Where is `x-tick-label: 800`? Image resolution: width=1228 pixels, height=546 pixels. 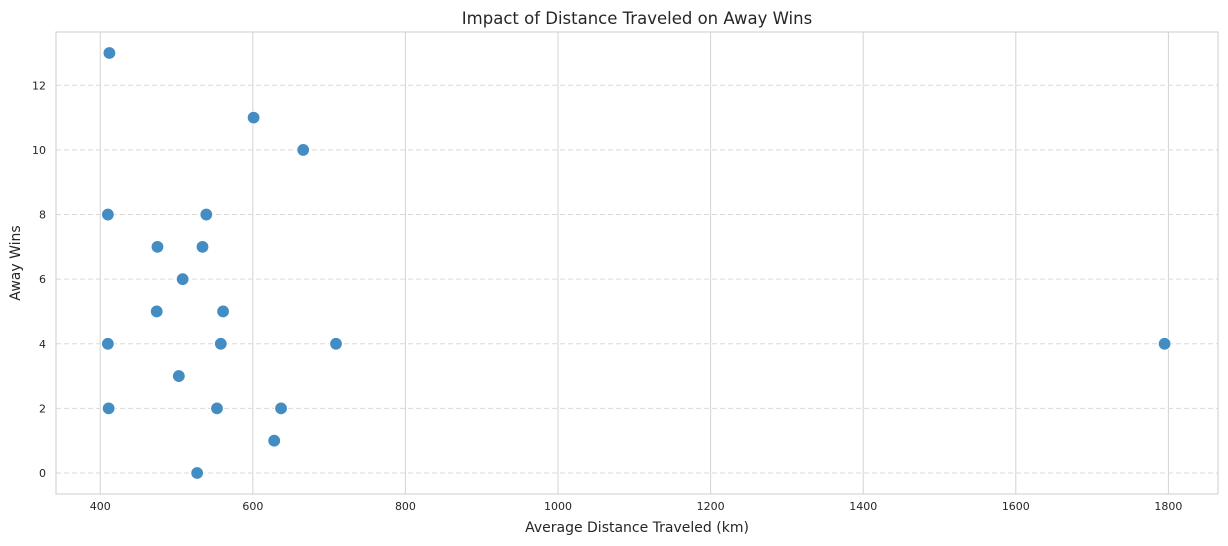 x-tick-label: 800 is located at coordinates (405, 506).